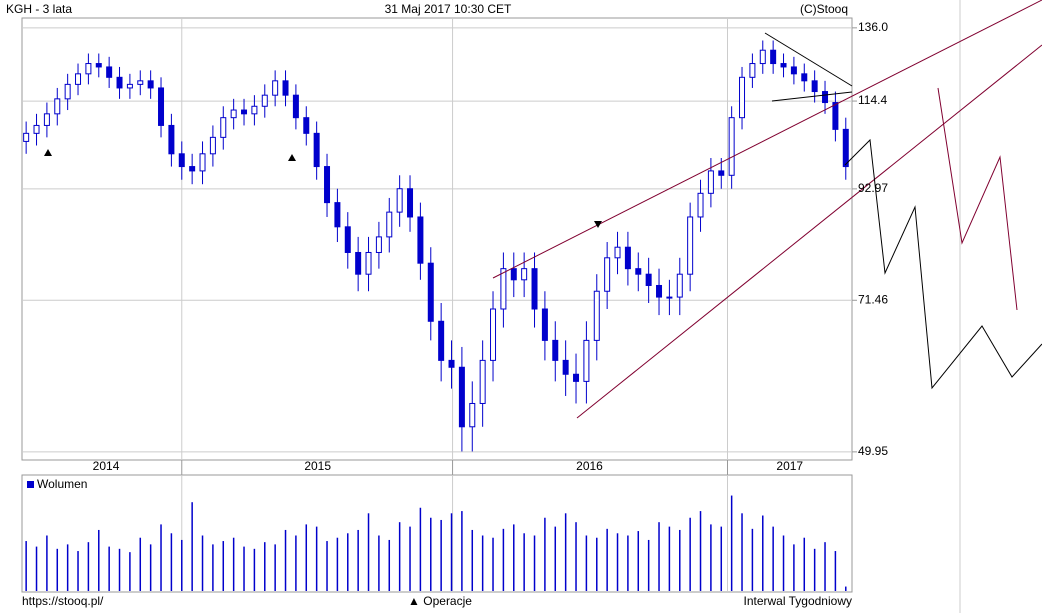 The width and height of the screenshot is (1042, 613). What do you see at coordinates (440, 601) in the screenshot?
I see `footer-center: ▲ Operacje` at bounding box center [440, 601].